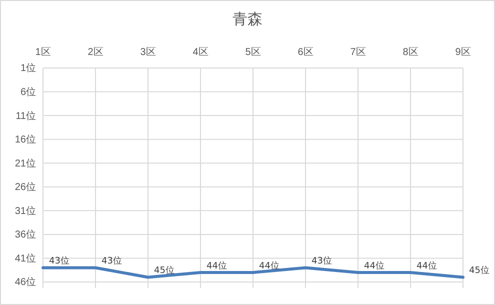 The height and width of the screenshot is (305, 495). I want to click on y-tick-label: 1位, so click(28, 68).